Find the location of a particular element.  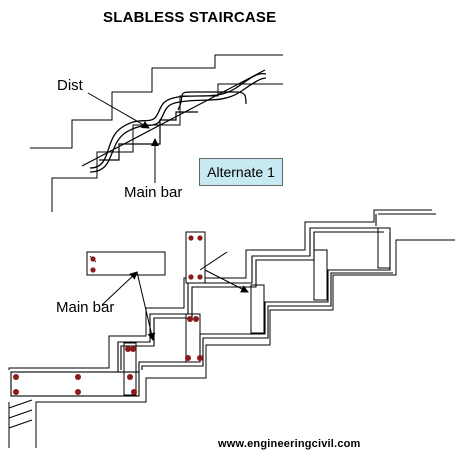

website-footer: www.engineeringcivil.com is located at coordinates (289, 444).